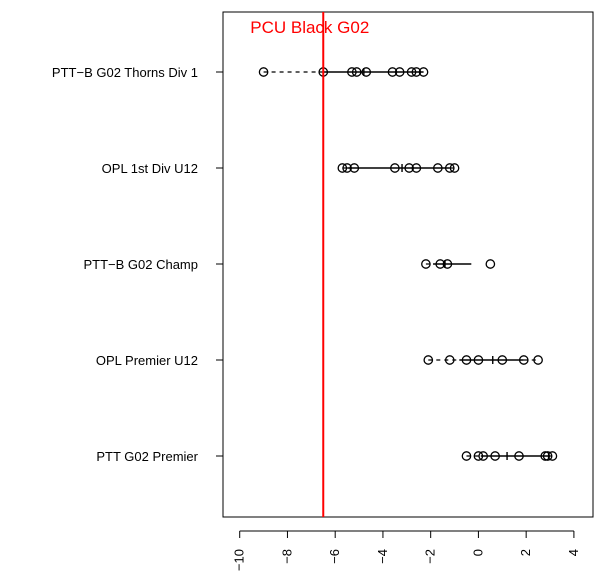 The width and height of the screenshot is (597, 574). Describe the element at coordinates (430, 556) in the screenshot. I see `x-tick-label: −2` at that location.